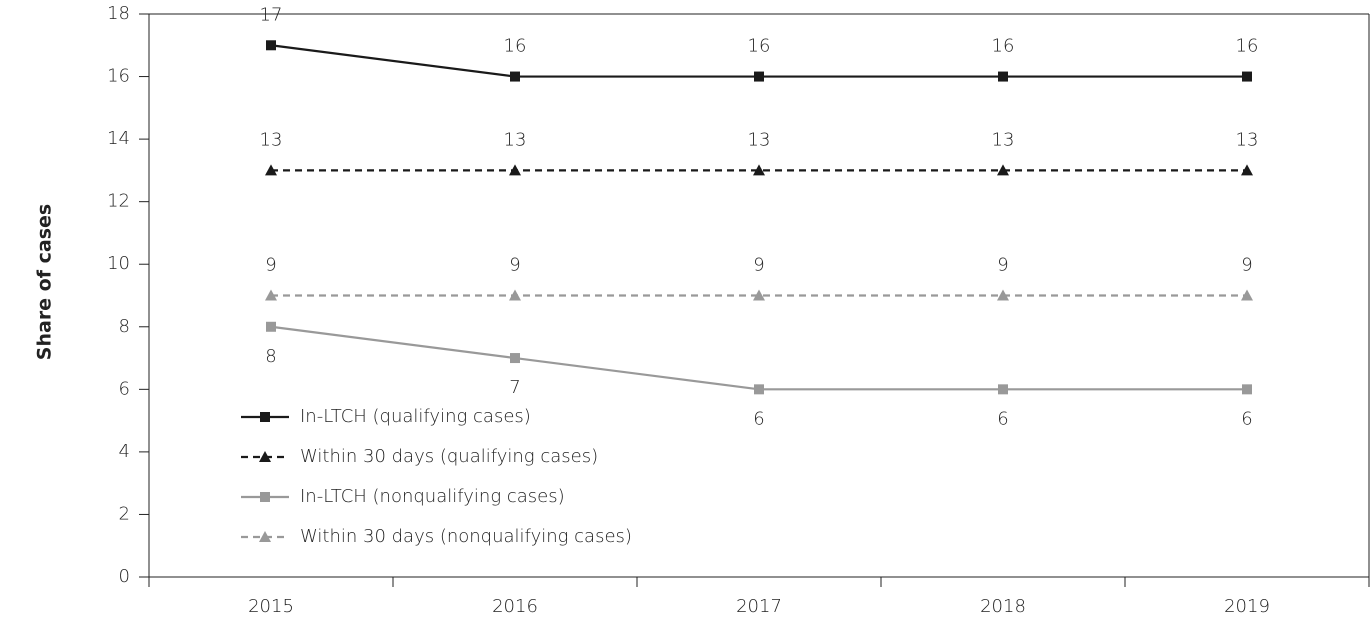 The image size is (1372, 625). What do you see at coordinates (449, 456) in the screenshot?
I see `legend-label: Within 30 days (qualifying cases)` at bounding box center [449, 456].